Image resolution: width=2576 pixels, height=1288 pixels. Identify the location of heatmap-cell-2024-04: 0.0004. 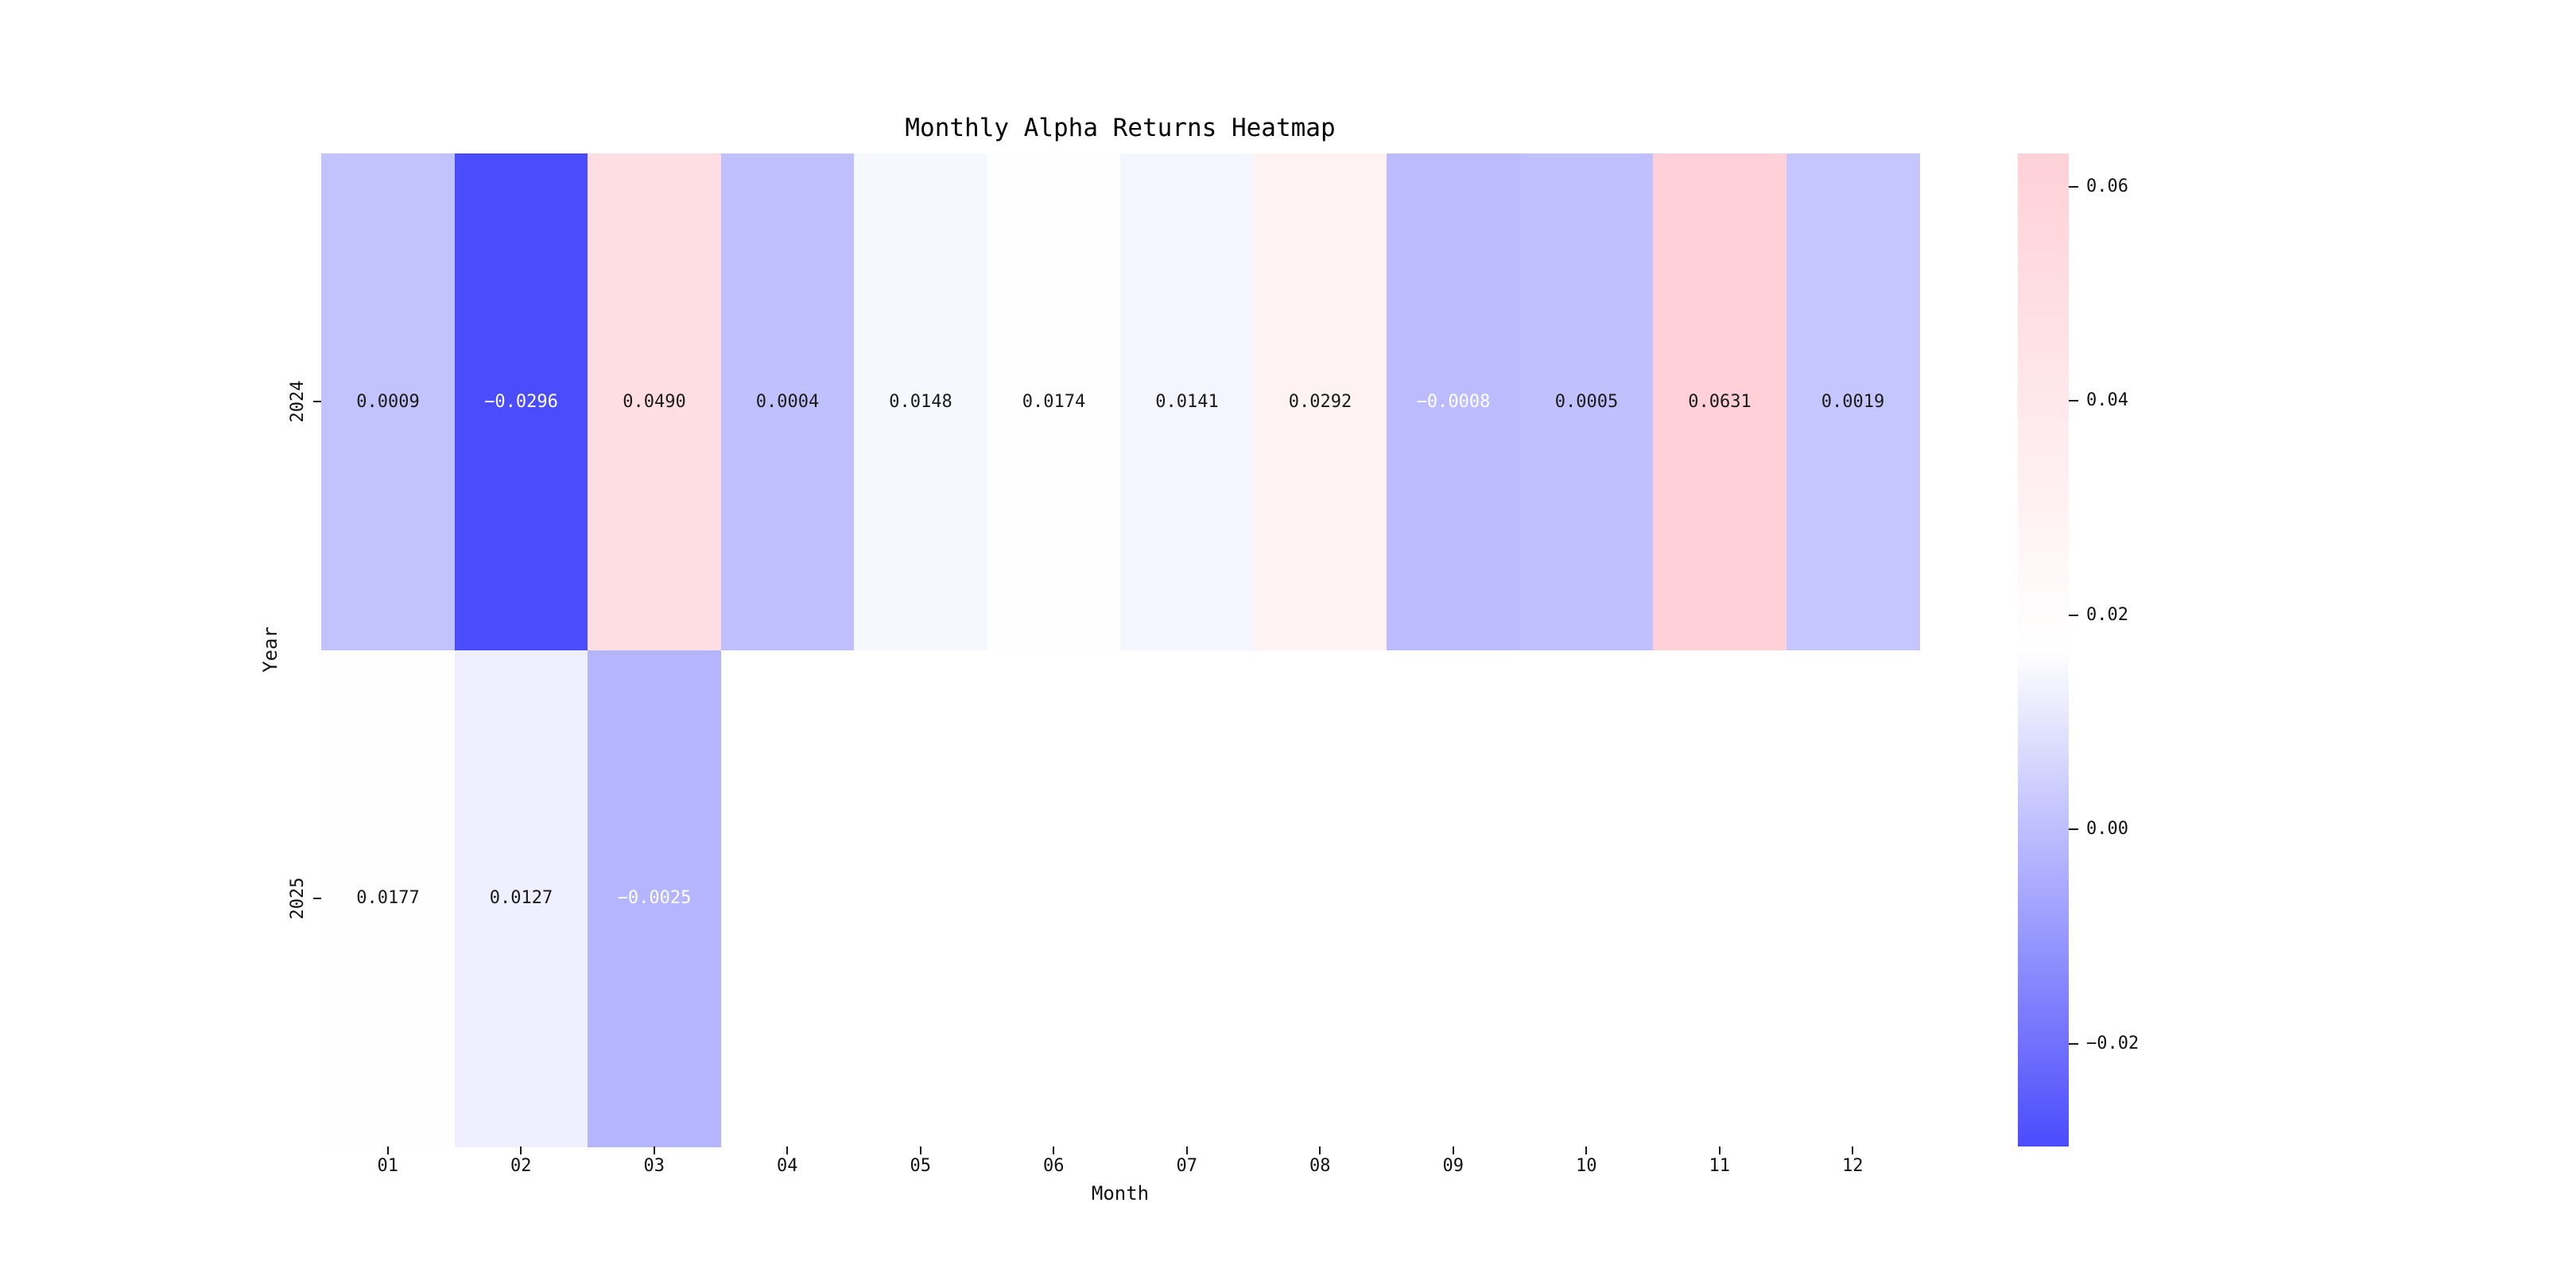
(788, 402).